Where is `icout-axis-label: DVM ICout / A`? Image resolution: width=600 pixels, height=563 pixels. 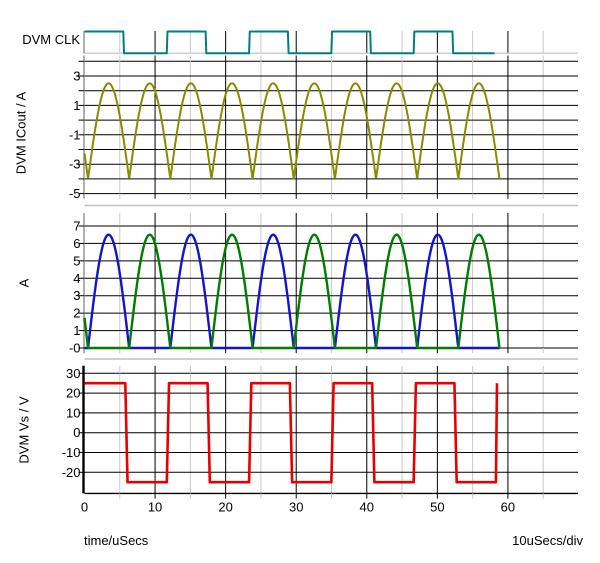 icout-axis-label: DVM ICout / A is located at coordinates (21, 133).